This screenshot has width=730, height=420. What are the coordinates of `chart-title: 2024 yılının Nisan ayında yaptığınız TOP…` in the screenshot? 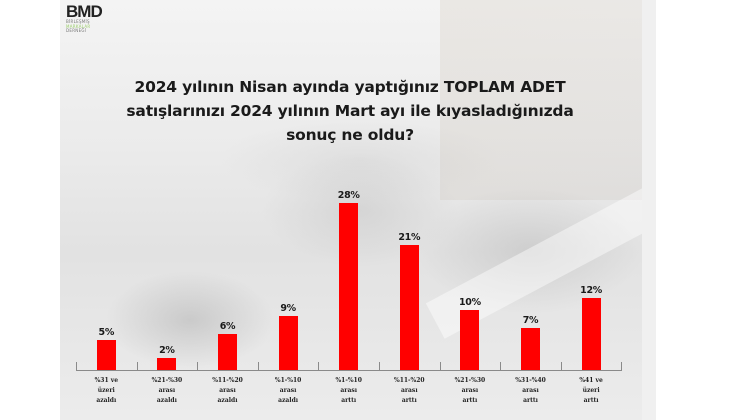 It's located at (350, 111).